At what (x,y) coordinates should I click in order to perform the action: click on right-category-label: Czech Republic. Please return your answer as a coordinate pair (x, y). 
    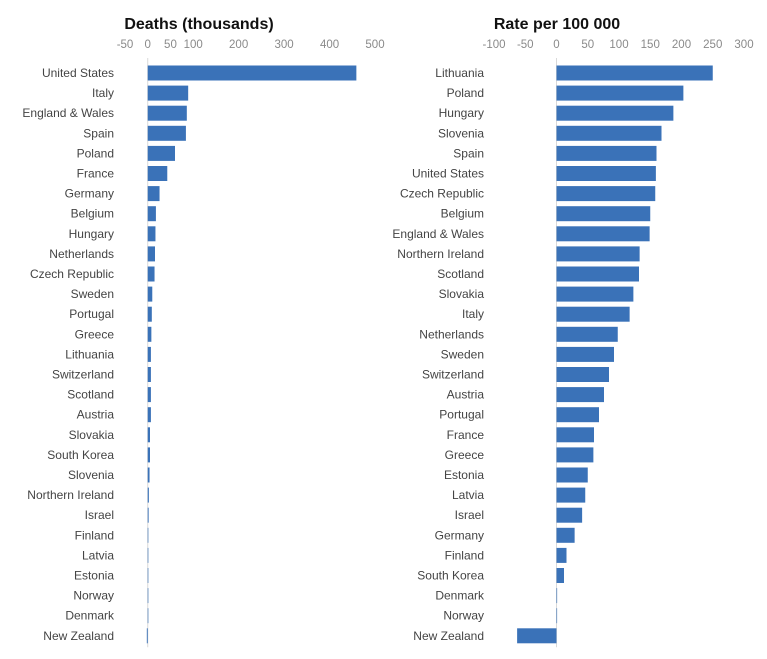
    Looking at the image, I should click on (442, 194).